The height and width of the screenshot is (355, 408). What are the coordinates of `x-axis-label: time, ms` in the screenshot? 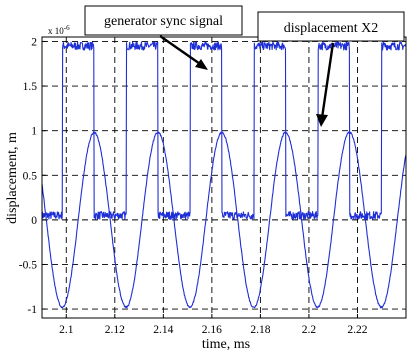 It's located at (226, 344).